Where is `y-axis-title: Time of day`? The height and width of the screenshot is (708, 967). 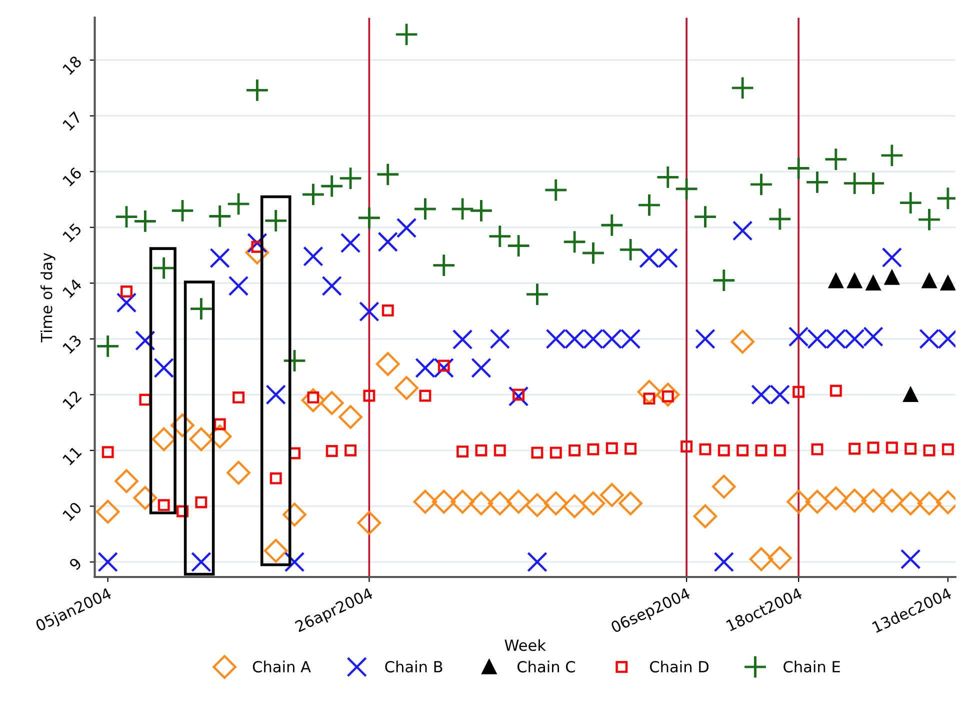 y-axis-title: Time of day is located at coordinates (48, 297).